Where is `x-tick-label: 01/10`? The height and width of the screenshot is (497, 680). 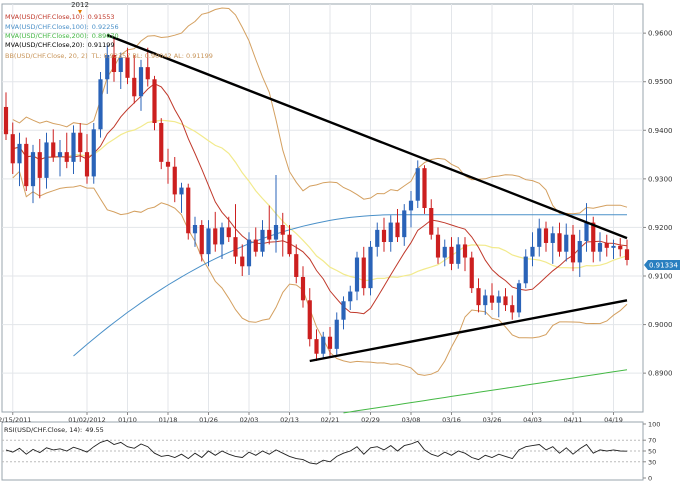 x-tick-label: 01/10 is located at coordinates (127, 420).